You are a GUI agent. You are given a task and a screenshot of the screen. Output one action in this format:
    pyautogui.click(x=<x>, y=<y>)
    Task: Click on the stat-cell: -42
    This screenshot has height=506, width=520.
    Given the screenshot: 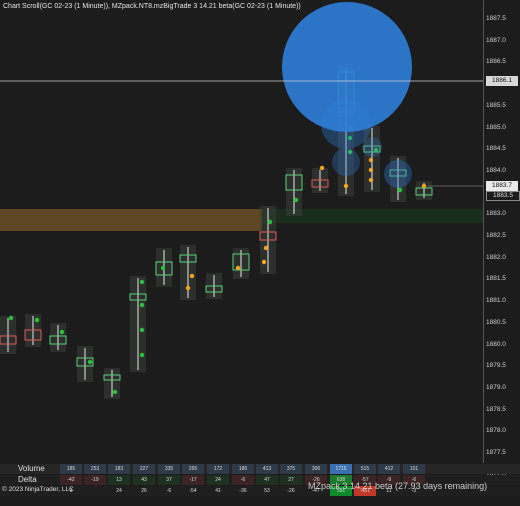 What is the action you would take?
    pyautogui.click(x=71, y=480)
    